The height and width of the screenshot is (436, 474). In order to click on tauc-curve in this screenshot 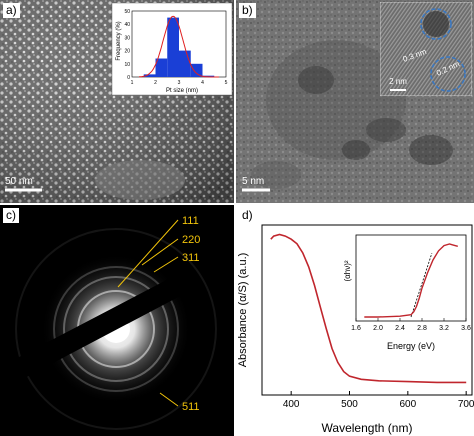, I will do `click(411, 280)`.